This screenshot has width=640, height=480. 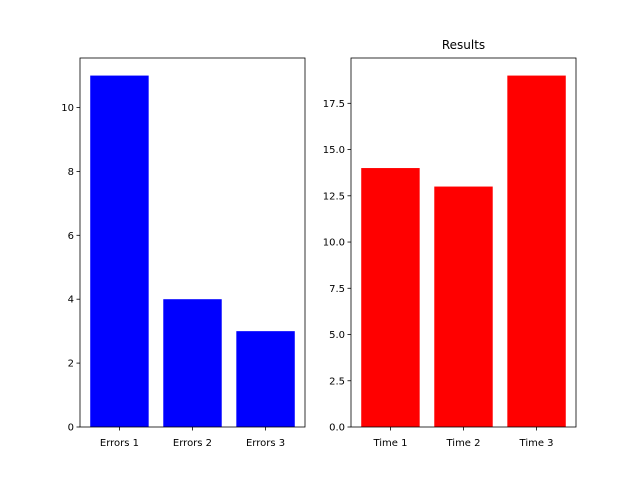 What do you see at coordinates (71, 364) in the screenshot?
I see `y-tick-label: 2` at bounding box center [71, 364].